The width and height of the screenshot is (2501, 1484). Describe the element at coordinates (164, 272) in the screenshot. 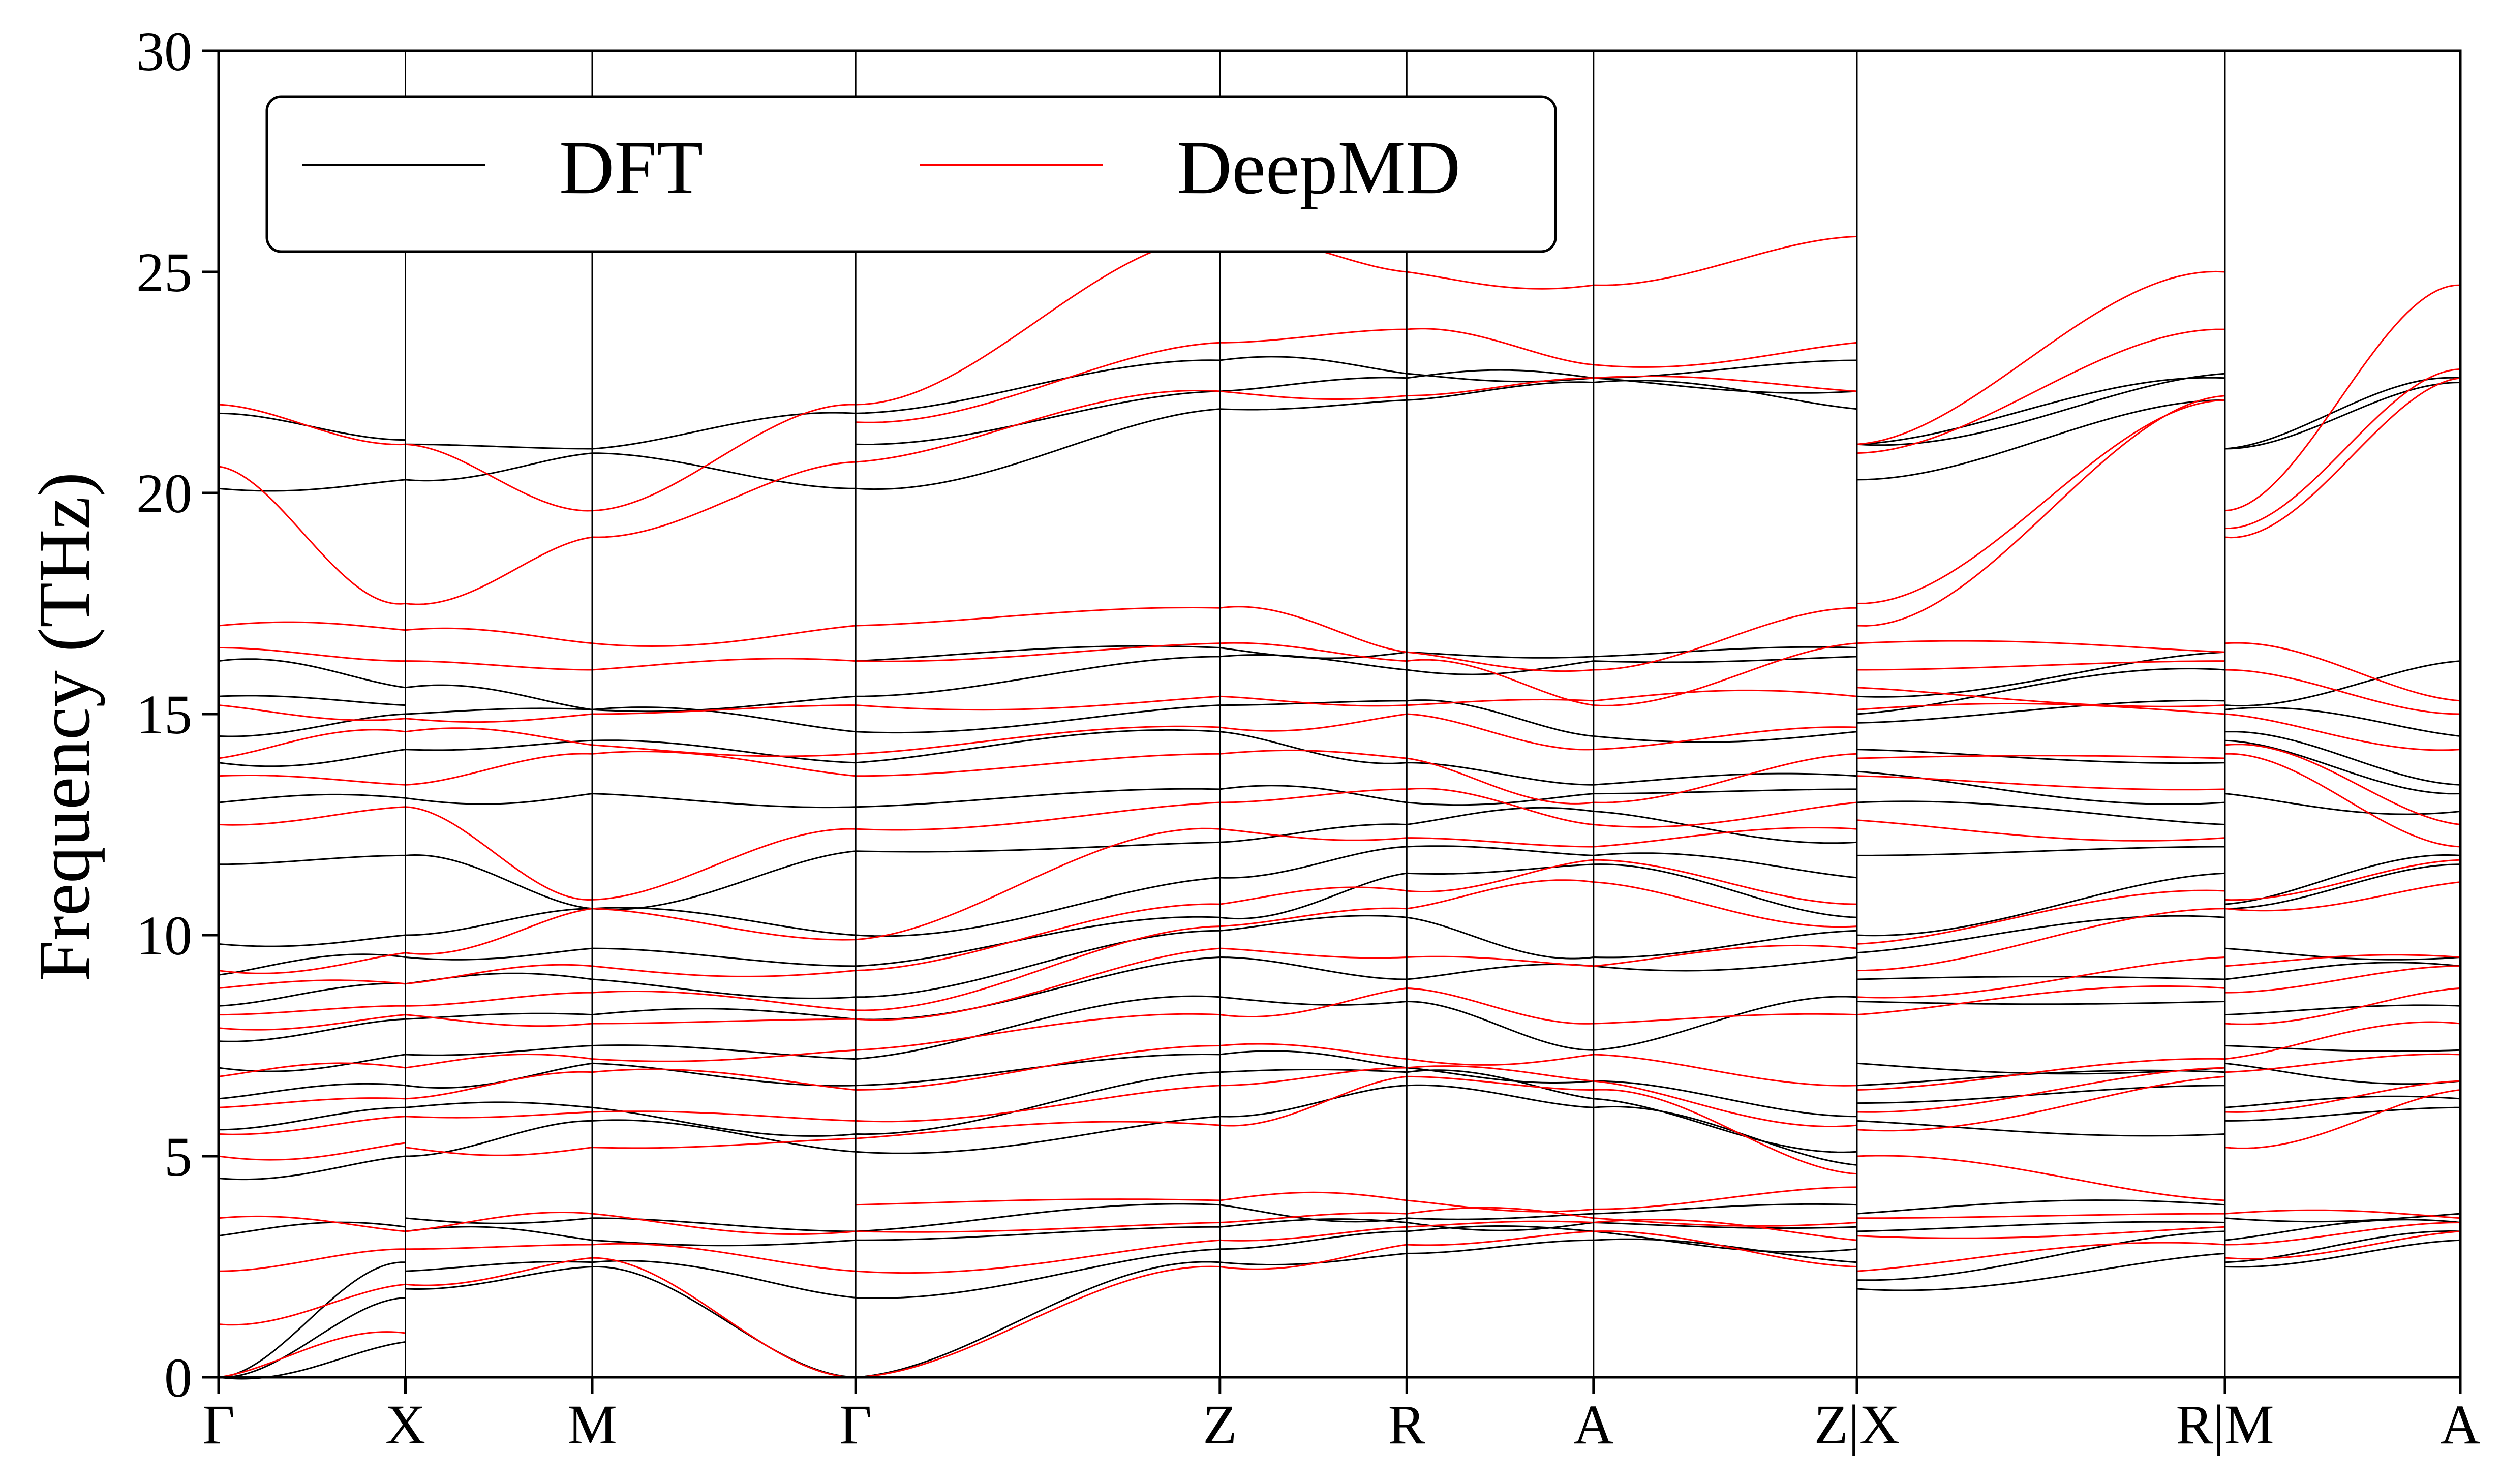

I see `y-tick-label: 25` at that location.